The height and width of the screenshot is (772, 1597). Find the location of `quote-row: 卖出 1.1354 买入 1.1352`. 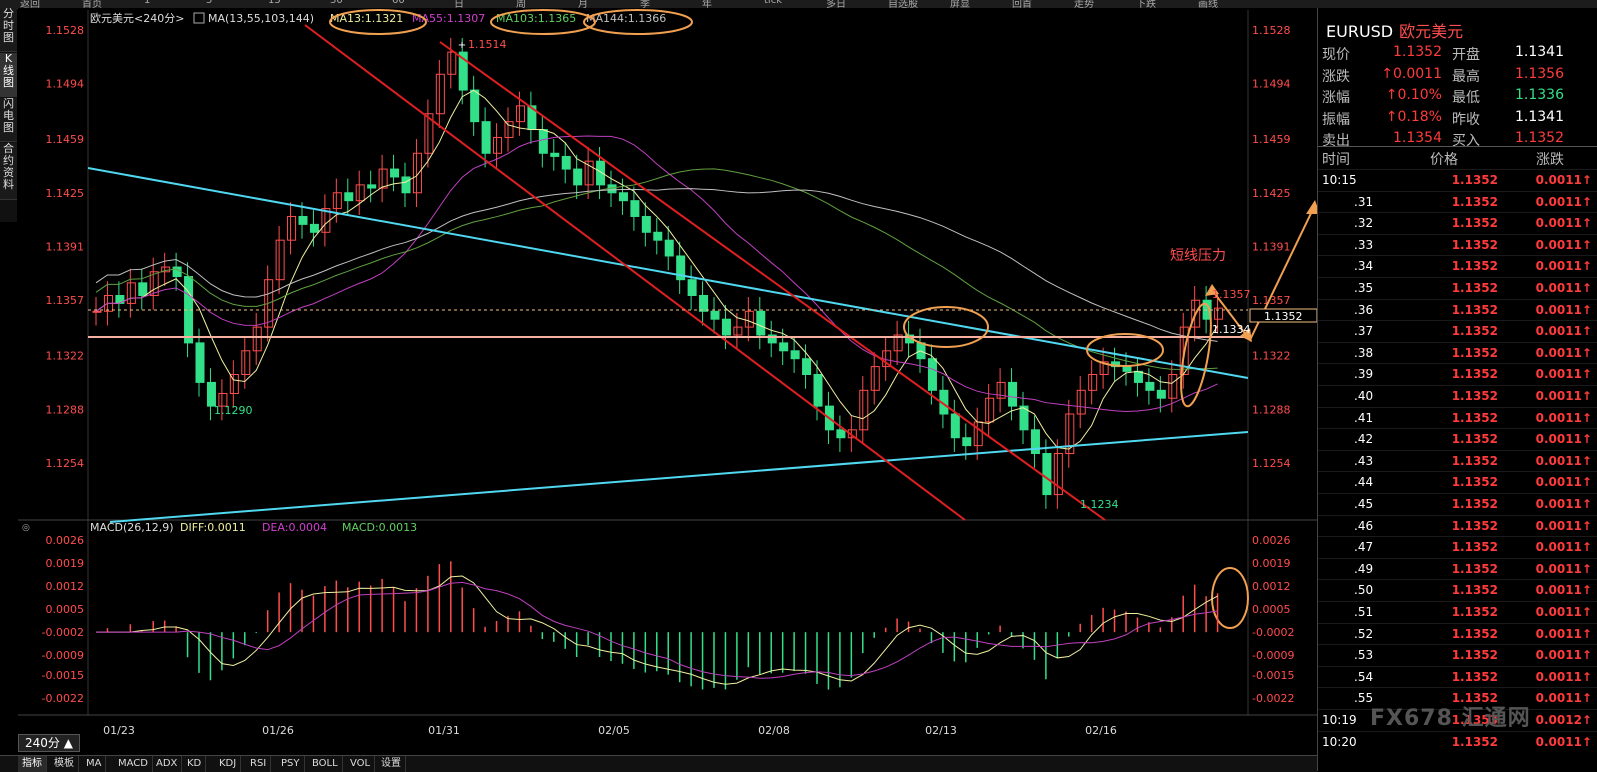

quote-row: 卖出 1.1354 买入 1.1352 is located at coordinates (1457, 139).